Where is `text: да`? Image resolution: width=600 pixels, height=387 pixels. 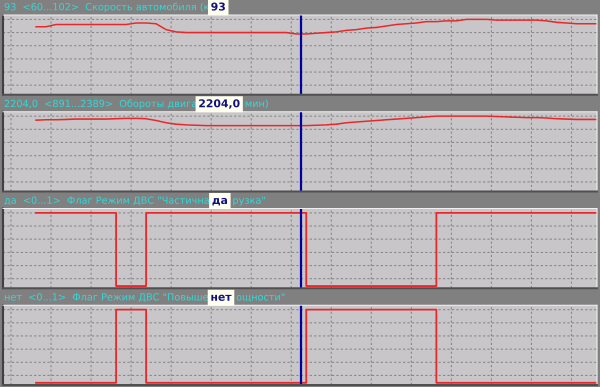
text: да is located at coordinates (220, 202).